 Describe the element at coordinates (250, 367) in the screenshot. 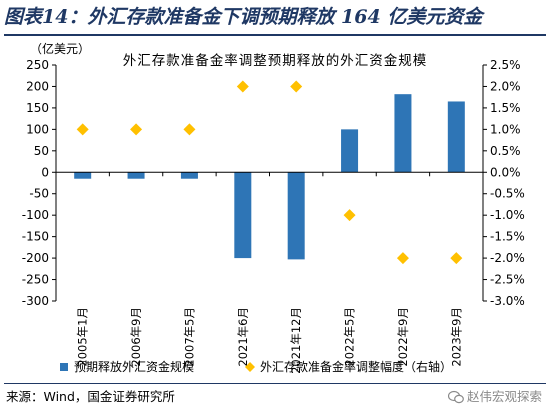

I see `legend-diamond-swatch` at that location.